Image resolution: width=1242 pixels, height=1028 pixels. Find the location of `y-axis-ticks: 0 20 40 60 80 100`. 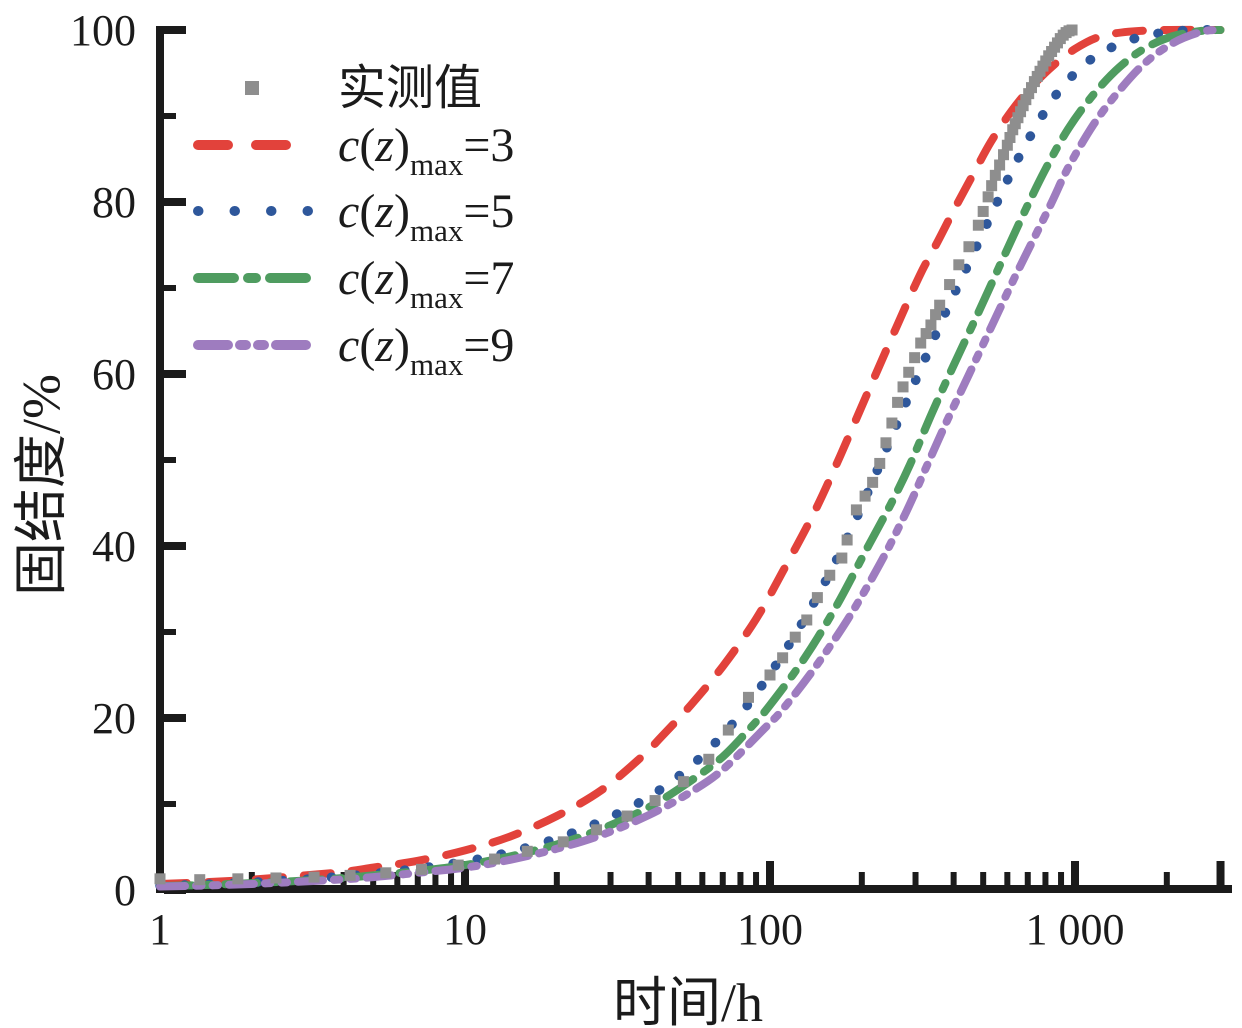

y-axis-ticks: 0 20 40 60 80 100 is located at coordinates (128, 460).